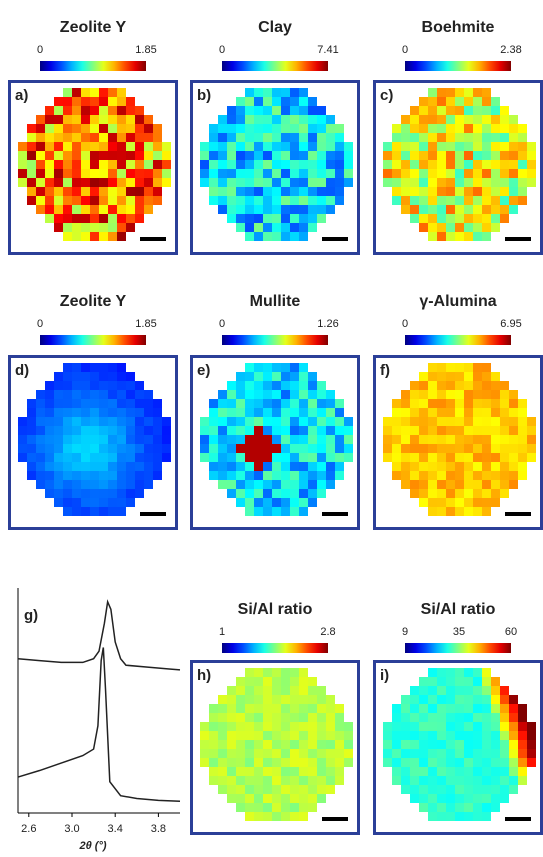 The image size is (543, 857). Describe the element at coordinates (99, 725) in the screenshot. I see `line` at that location.